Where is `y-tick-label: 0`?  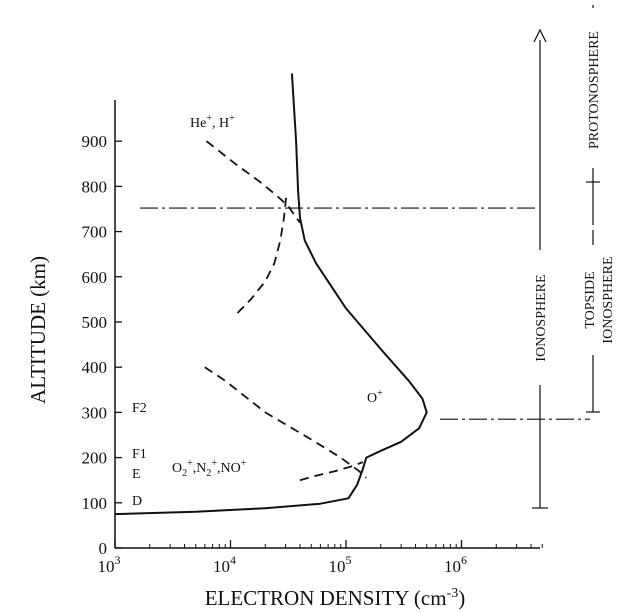 y-tick-label: 0 is located at coordinates (103, 548).